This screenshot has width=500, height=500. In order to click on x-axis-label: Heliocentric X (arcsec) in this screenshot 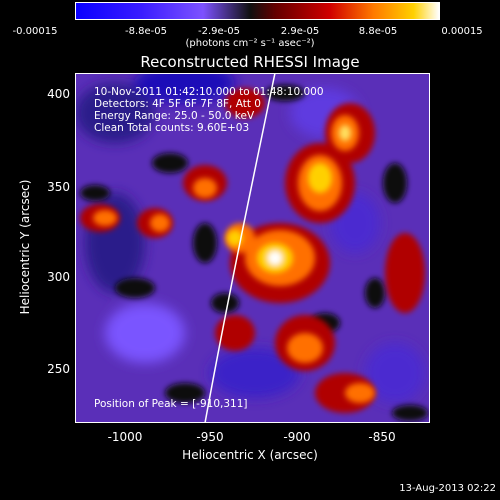, I will do `click(250, 455)`.